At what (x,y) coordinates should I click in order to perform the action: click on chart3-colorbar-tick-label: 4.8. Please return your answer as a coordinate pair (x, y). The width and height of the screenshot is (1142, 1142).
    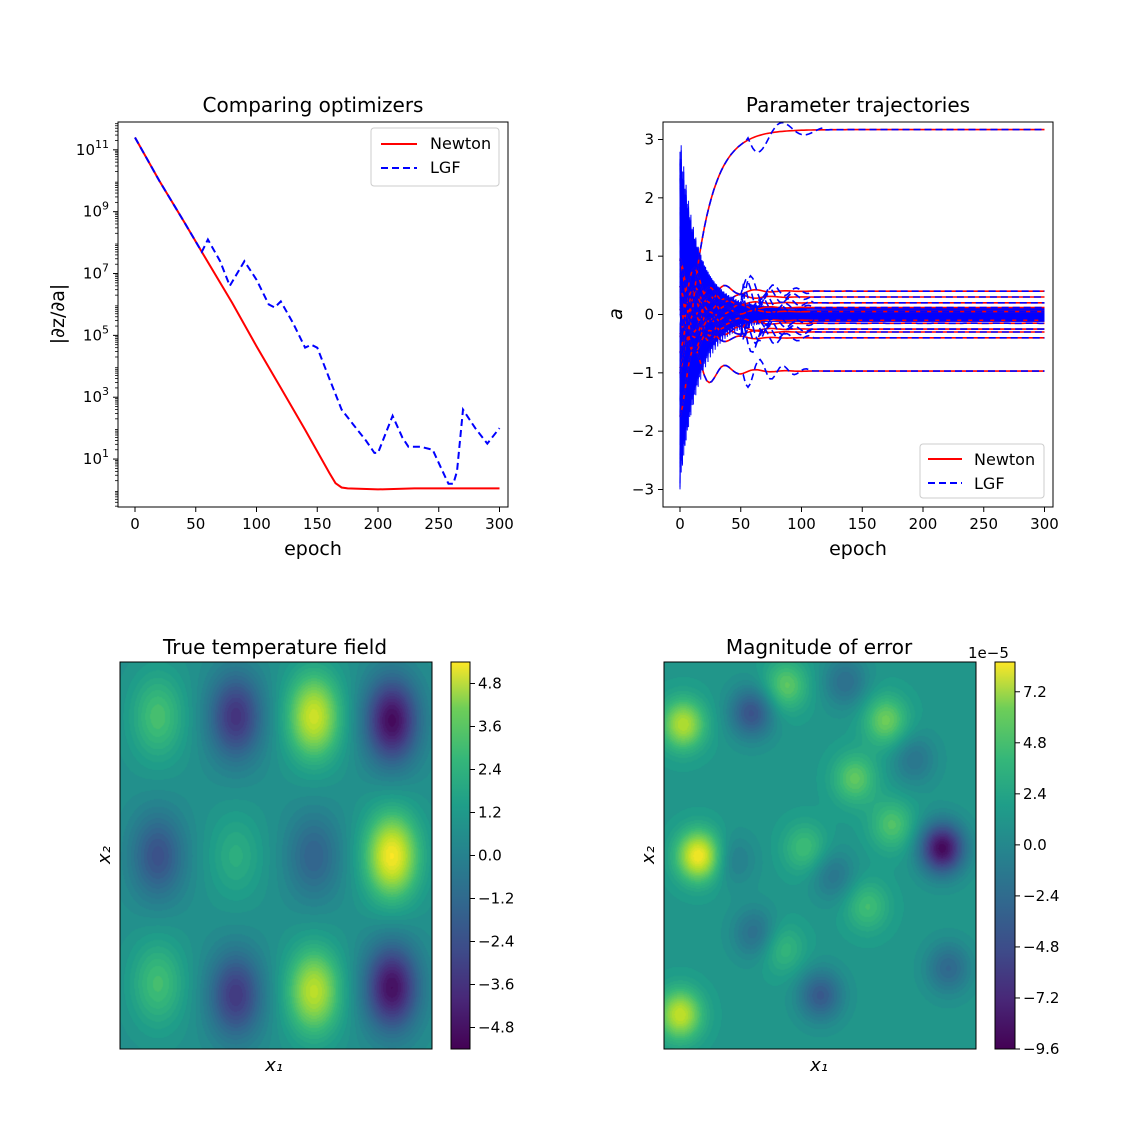
    Looking at the image, I should click on (490, 684).